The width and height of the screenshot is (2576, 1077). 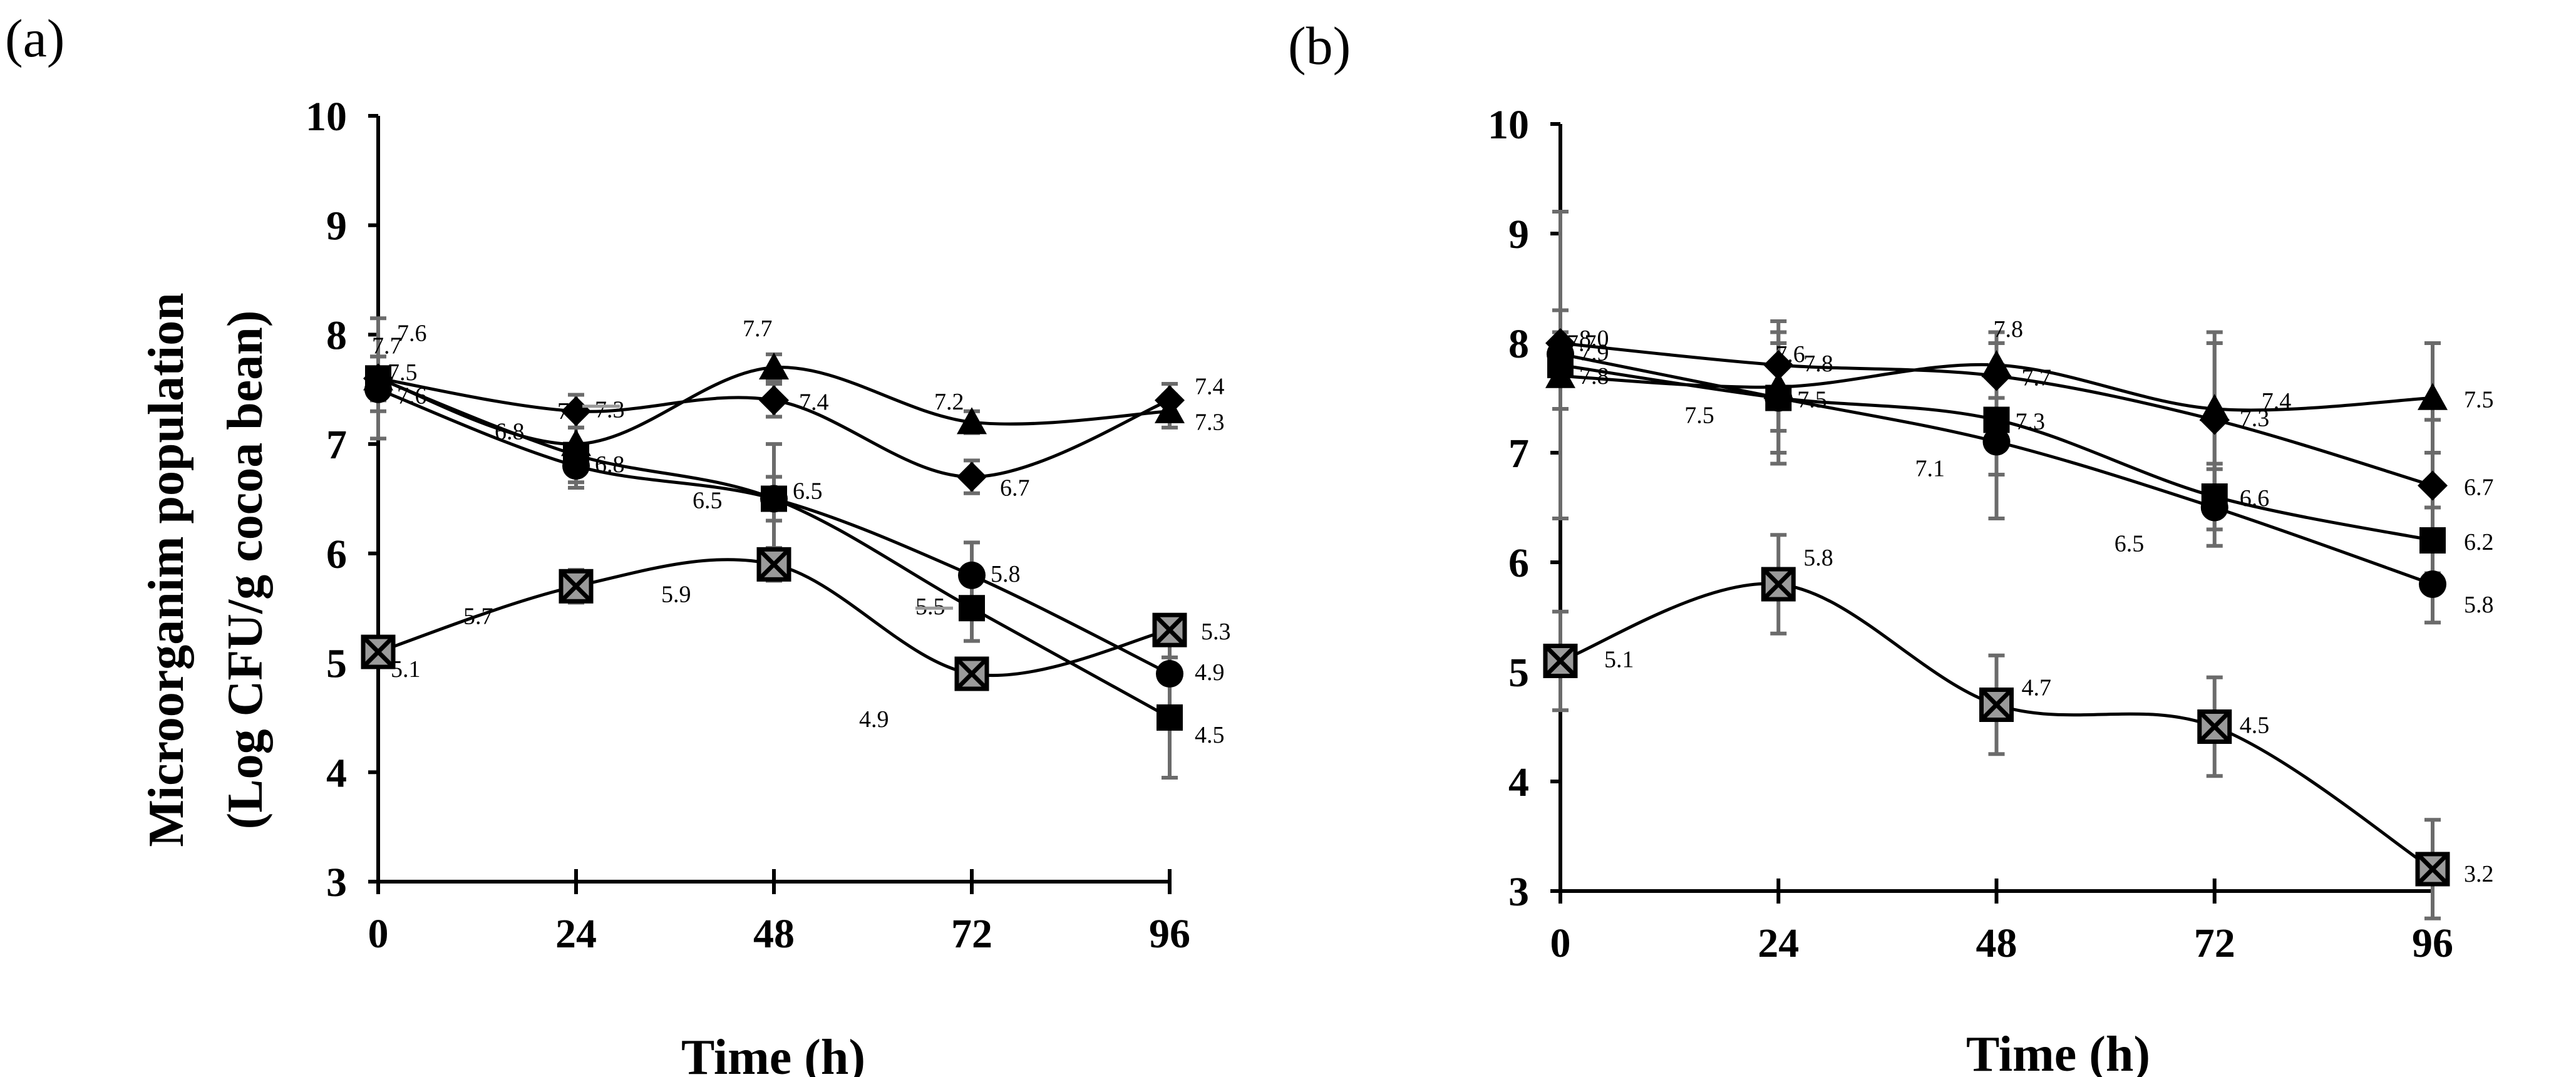 I want to click on x-tick-label: 0, so click(x=379, y=934).